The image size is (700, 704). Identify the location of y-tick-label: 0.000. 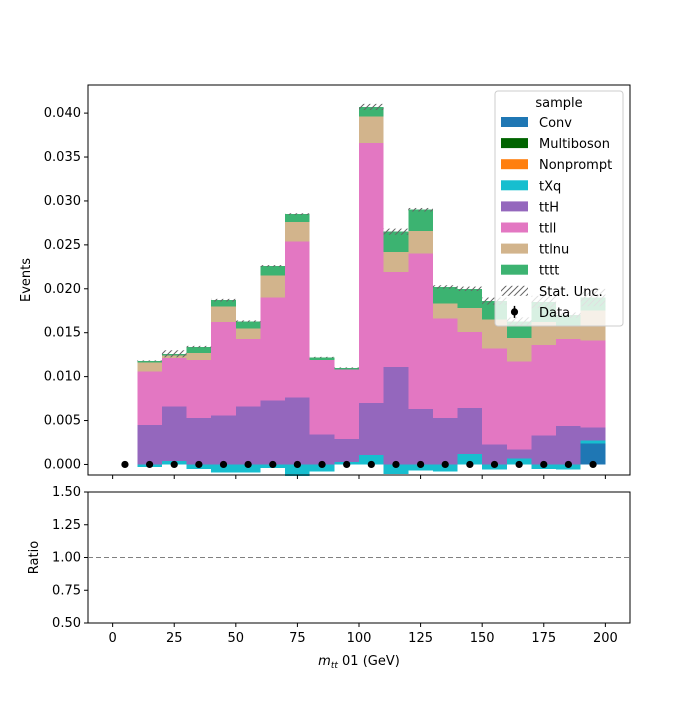
(62, 464).